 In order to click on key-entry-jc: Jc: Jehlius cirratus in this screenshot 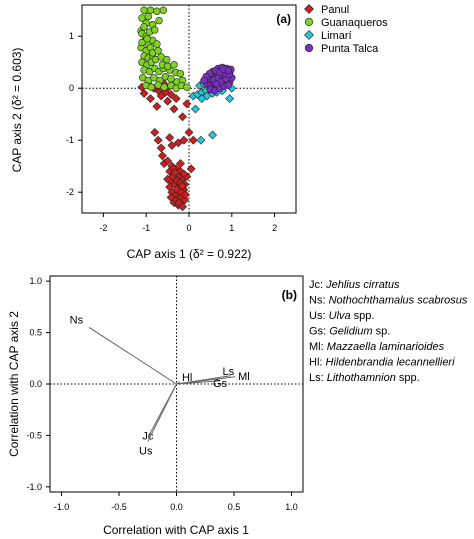, I will do `click(354, 285)`.